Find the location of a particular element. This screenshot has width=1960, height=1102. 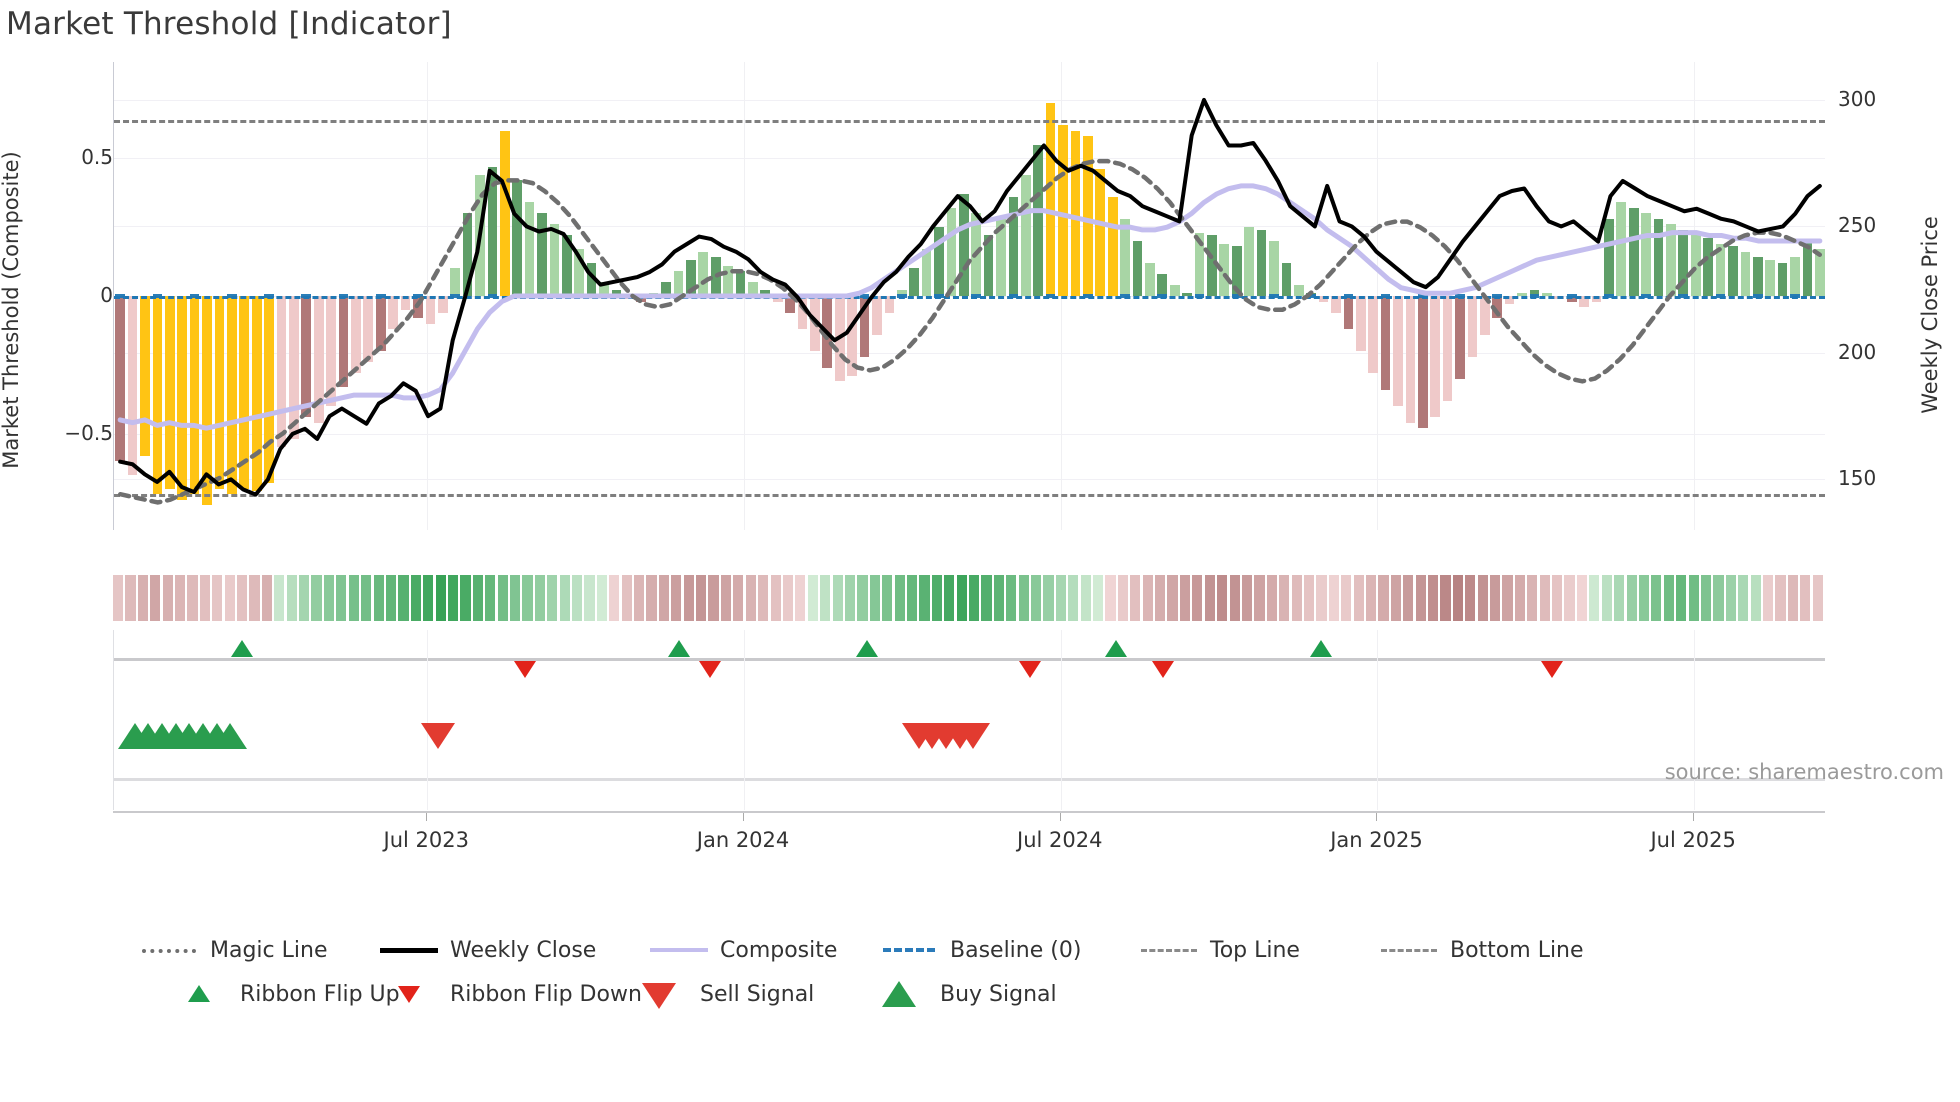

legend-item: Ribbon Flip Down is located at coordinates (511, 994).